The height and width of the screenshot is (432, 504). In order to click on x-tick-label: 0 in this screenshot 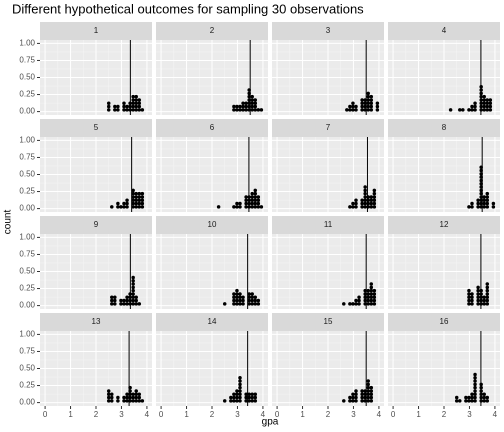, I will do `click(277, 414)`.